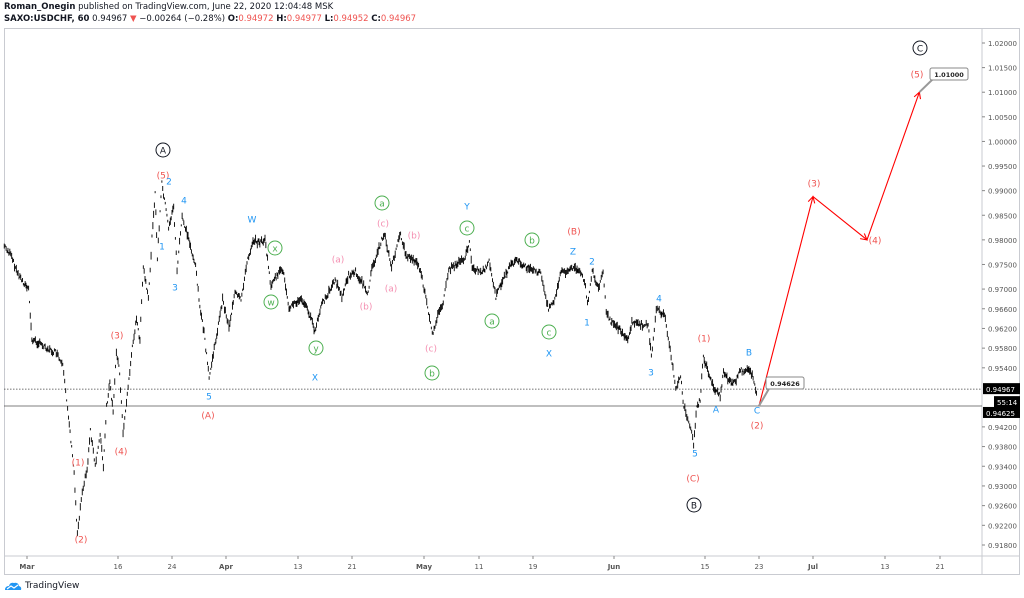  What do you see at coordinates (329, 19) in the screenshot?
I see `low-label: L:` at bounding box center [329, 19].